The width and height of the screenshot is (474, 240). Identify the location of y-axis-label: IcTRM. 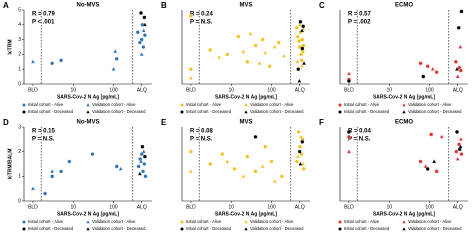
(10, 47).